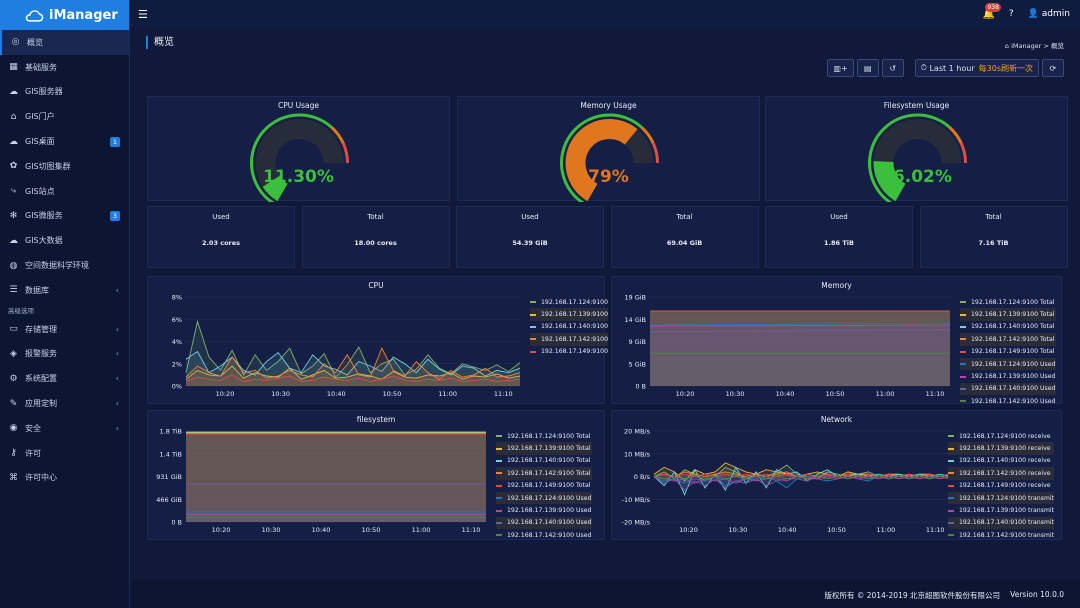 The width and height of the screenshot is (1080, 608). What do you see at coordinates (64, 42) in the screenshot?
I see `sidebar-item-0: ◎ 概览` at bounding box center [64, 42].